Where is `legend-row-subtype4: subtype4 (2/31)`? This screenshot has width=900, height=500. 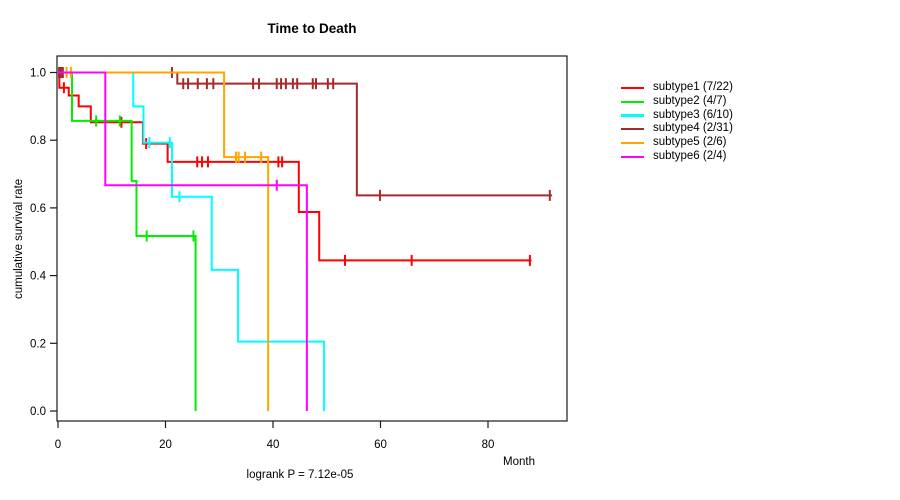 legend-row-subtype4: subtype4 (2/31) is located at coordinates (677, 129).